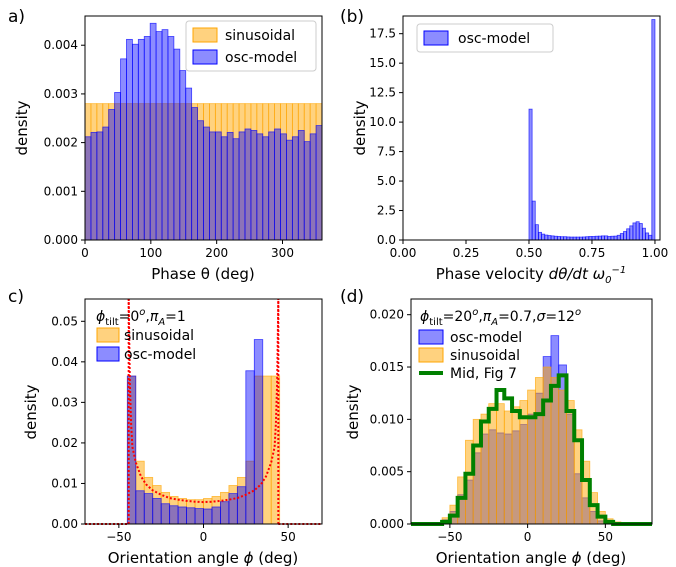 This screenshot has height=567, width=676. I want to click on panel-a-y-tick-4: 0.004, so click(61, 45).